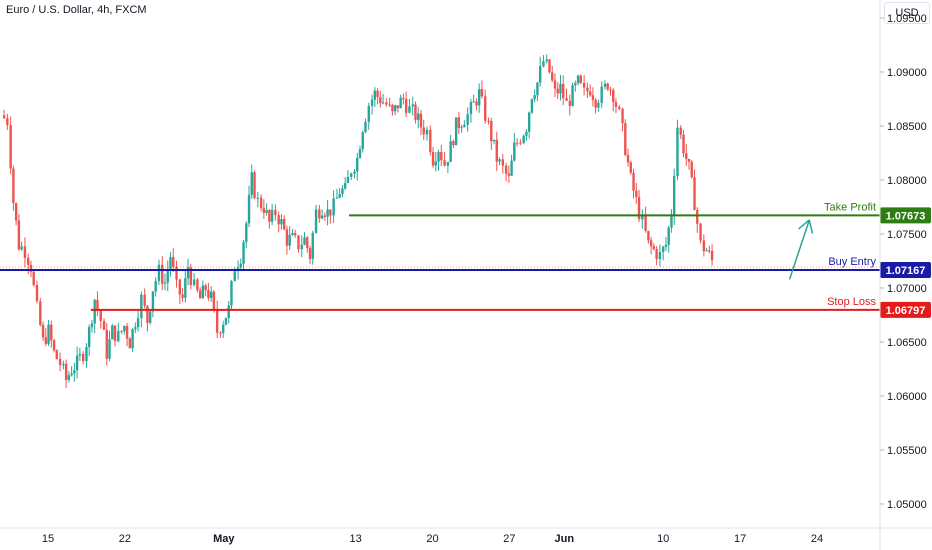 This screenshot has height=550, width=932. What do you see at coordinates (663, 539) in the screenshot?
I see `time-tick-label: 10` at bounding box center [663, 539].